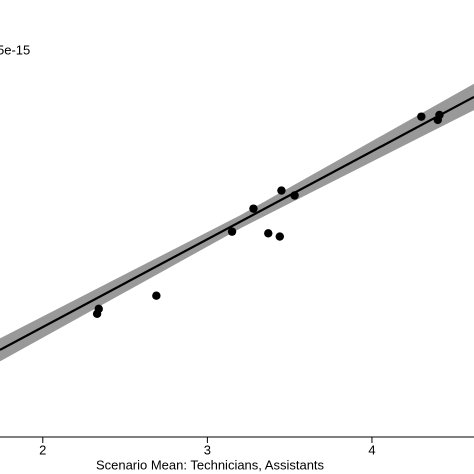 This screenshot has width=474, height=474. I want to click on x-tick-label: 3, so click(207, 449).